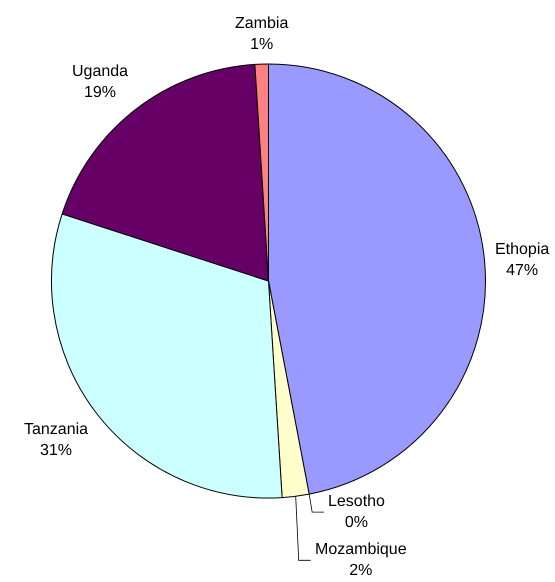 The image size is (555, 582). What do you see at coordinates (56, 450) in the screenshot?
I see `data-label: 31%` at bounding box center [56, 450].